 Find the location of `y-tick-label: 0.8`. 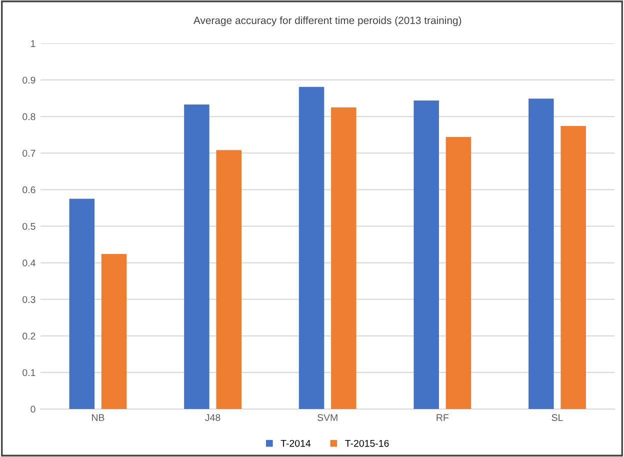

y-tick-label: 0.8 is located at coordinates (29, 116).